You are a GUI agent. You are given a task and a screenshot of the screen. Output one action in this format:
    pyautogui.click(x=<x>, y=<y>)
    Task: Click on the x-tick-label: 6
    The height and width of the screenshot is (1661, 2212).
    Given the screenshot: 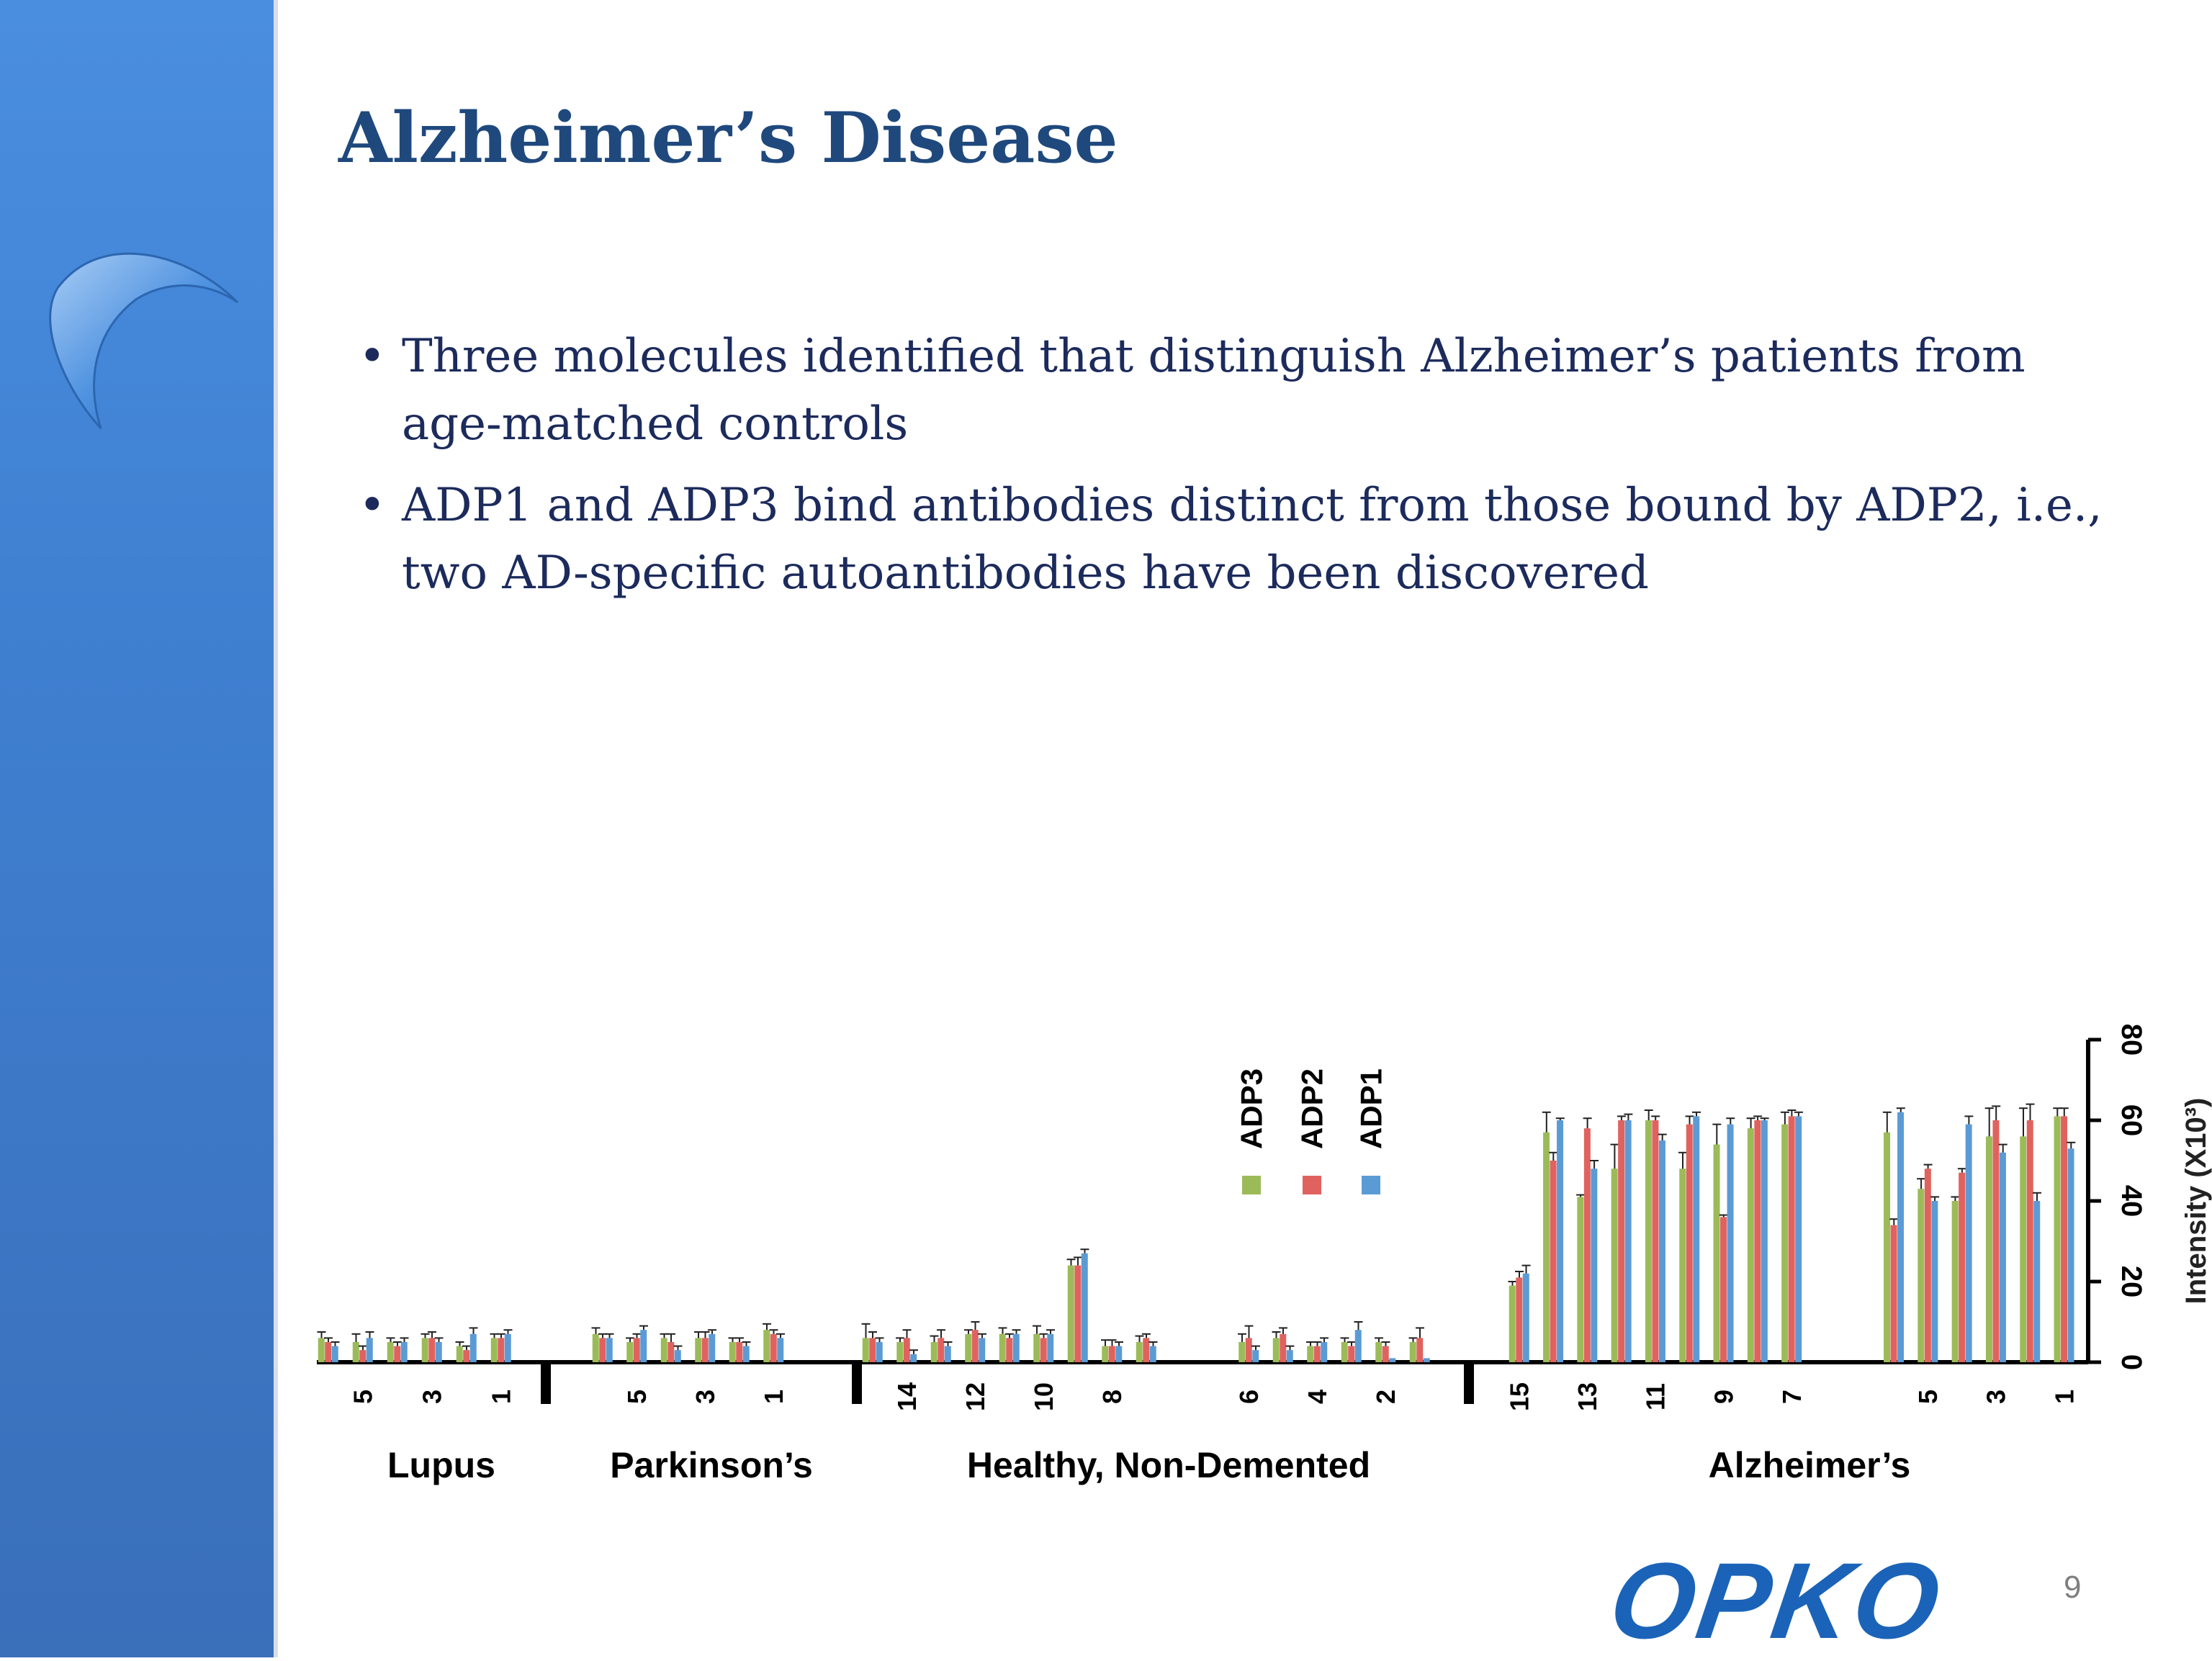 What is the action you would take?
    pyautogui.click(x=1249, y=1397)
    